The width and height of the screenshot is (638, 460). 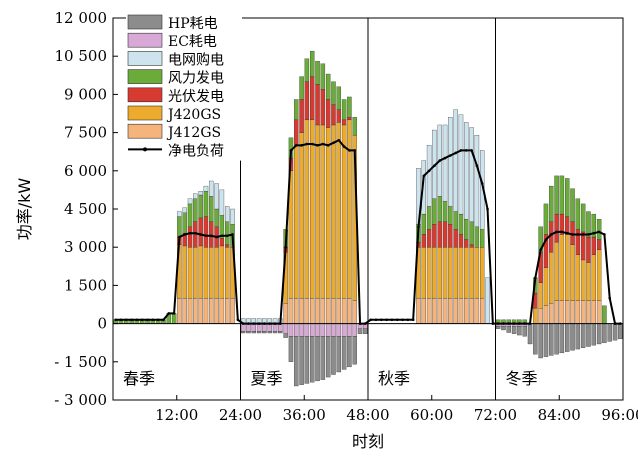 I want to click on legend-swatch-marker, so click(x=145, y=149).